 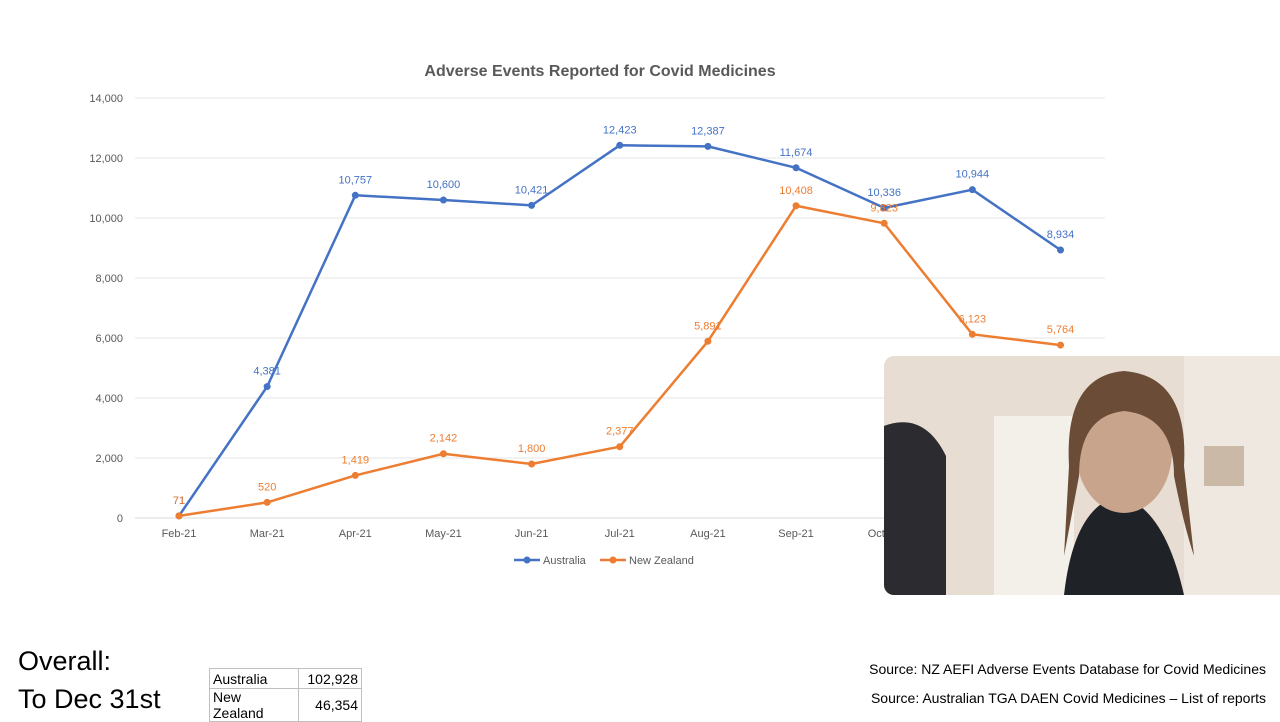 I want to click on overall-summary: Overall: To Dec 31st, so click(x=89, y=680).